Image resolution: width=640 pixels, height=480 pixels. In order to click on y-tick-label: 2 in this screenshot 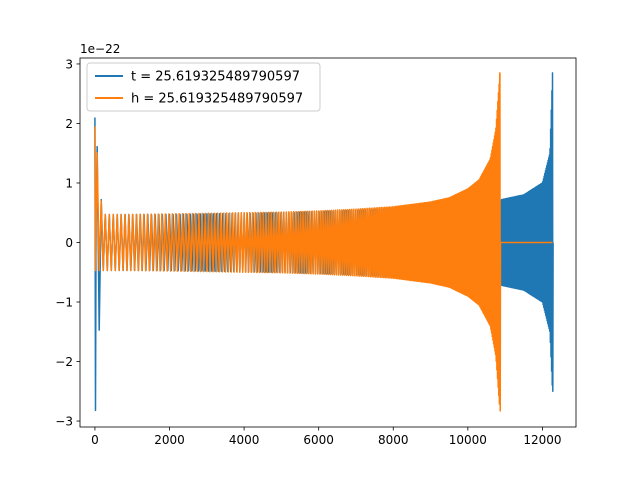, I will do `click(69, 124)`.